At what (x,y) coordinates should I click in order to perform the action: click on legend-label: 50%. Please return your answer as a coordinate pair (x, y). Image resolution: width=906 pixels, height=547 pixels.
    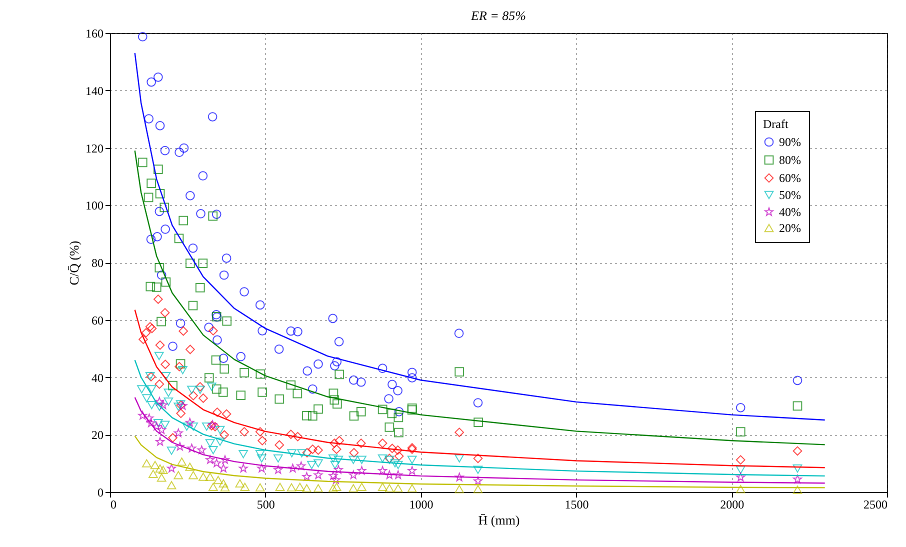
    Looking at the image, I should click on (790, 195).